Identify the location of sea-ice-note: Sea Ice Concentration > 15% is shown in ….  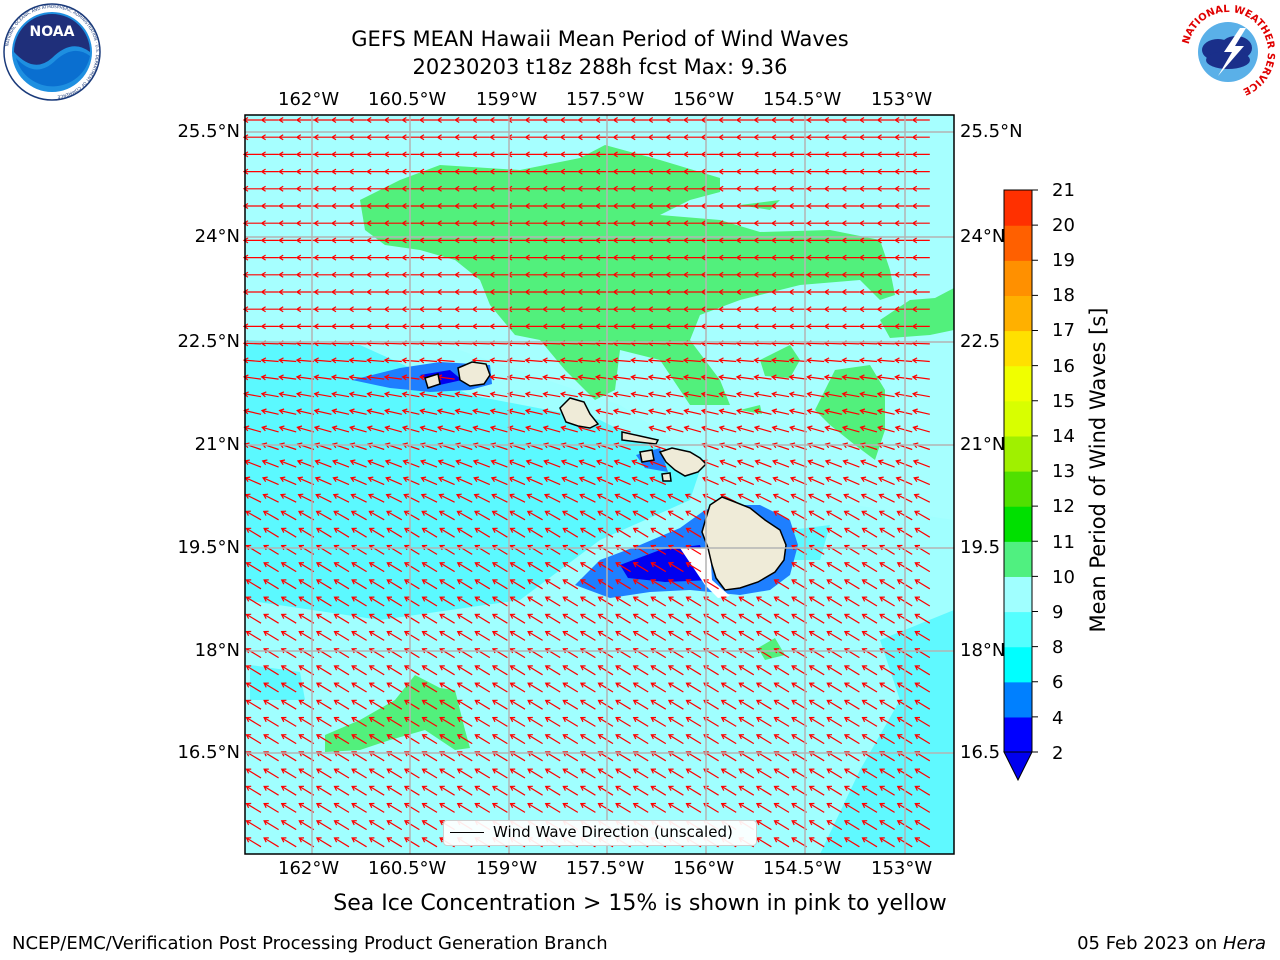
(640, 903).